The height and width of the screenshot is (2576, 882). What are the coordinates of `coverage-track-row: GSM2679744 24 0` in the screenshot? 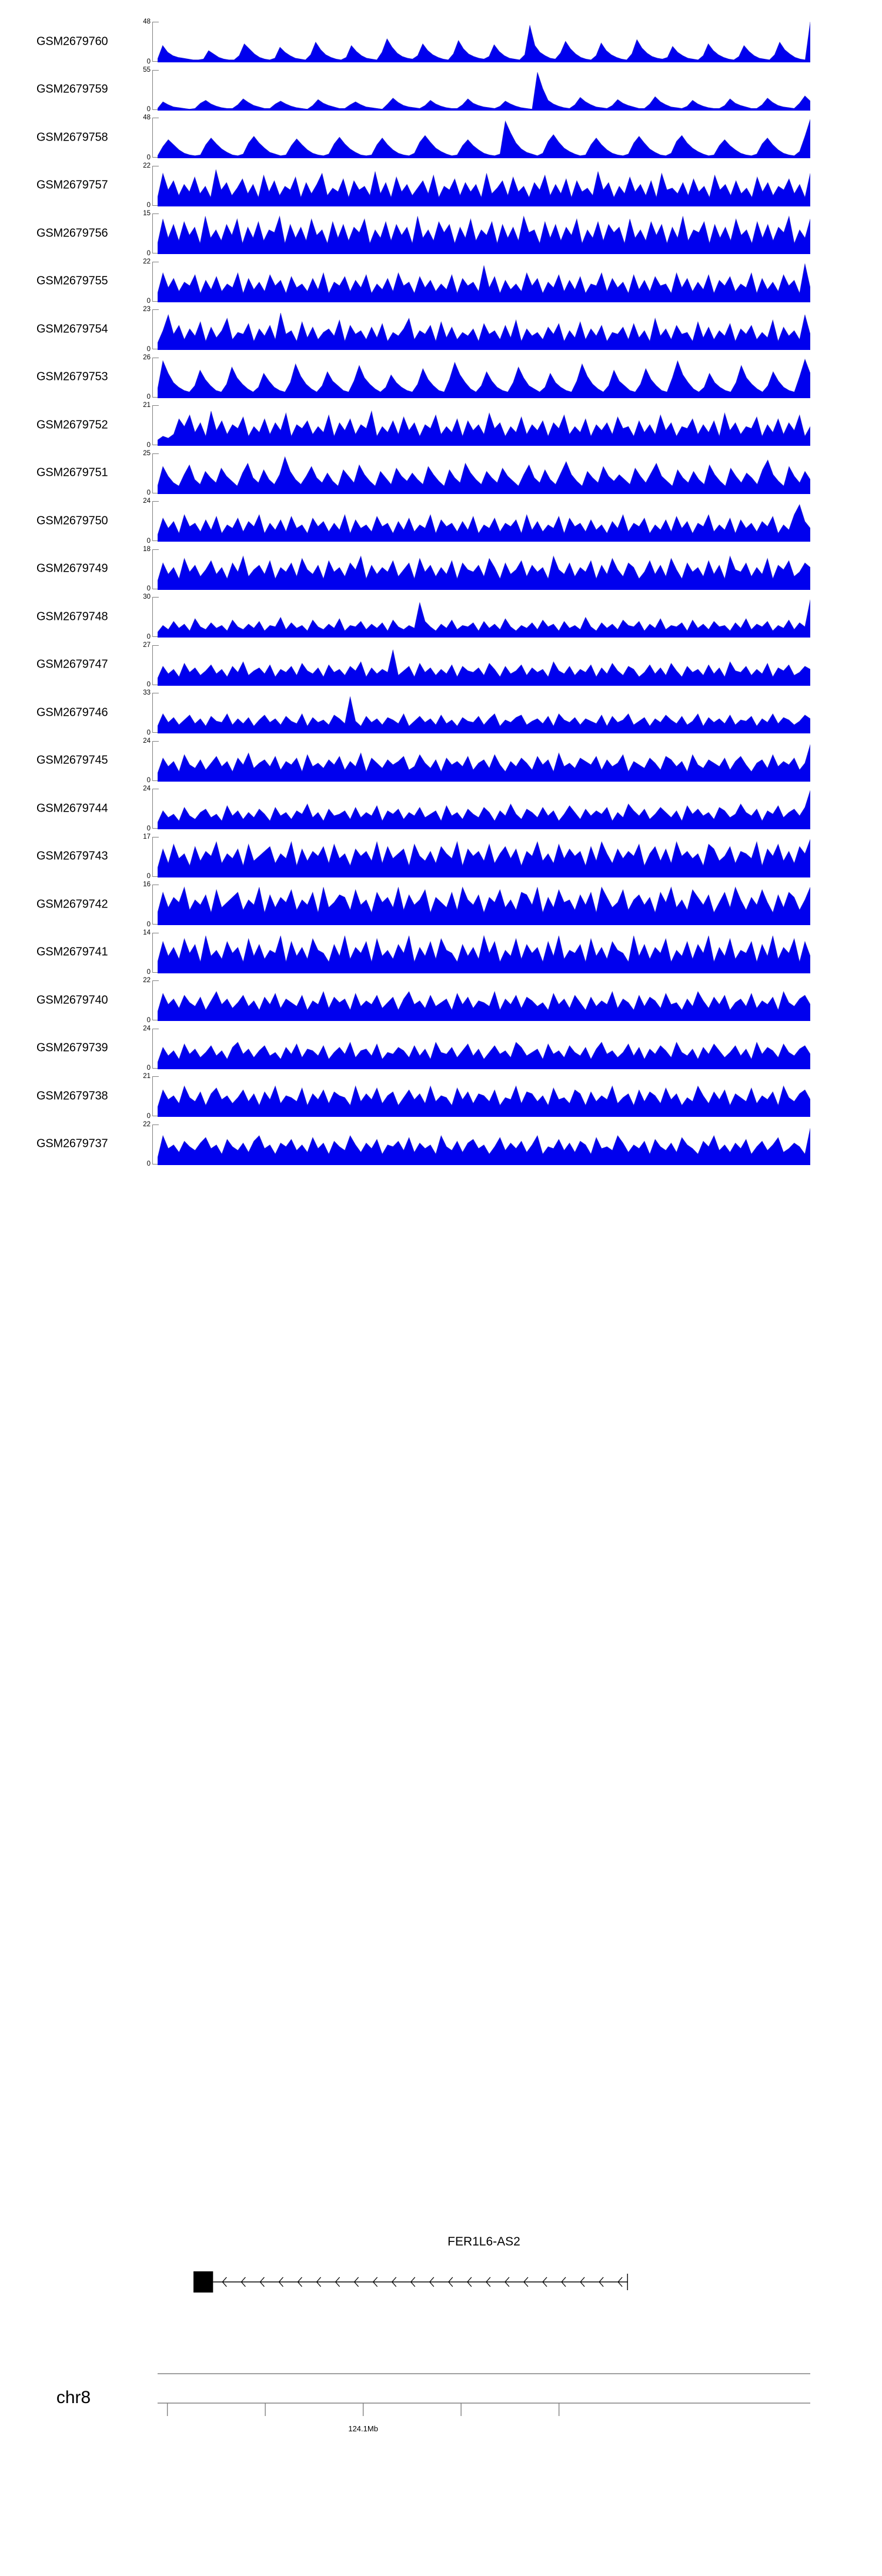 It's located at (441, 809).